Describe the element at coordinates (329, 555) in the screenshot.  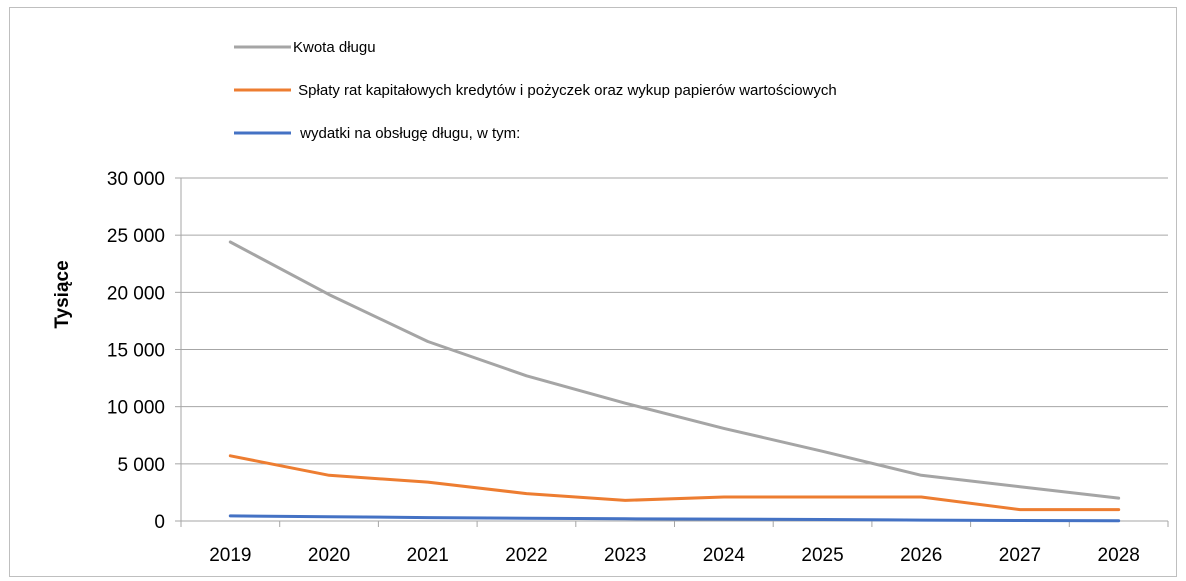
I see `x-tick-label: 2020` at that location.